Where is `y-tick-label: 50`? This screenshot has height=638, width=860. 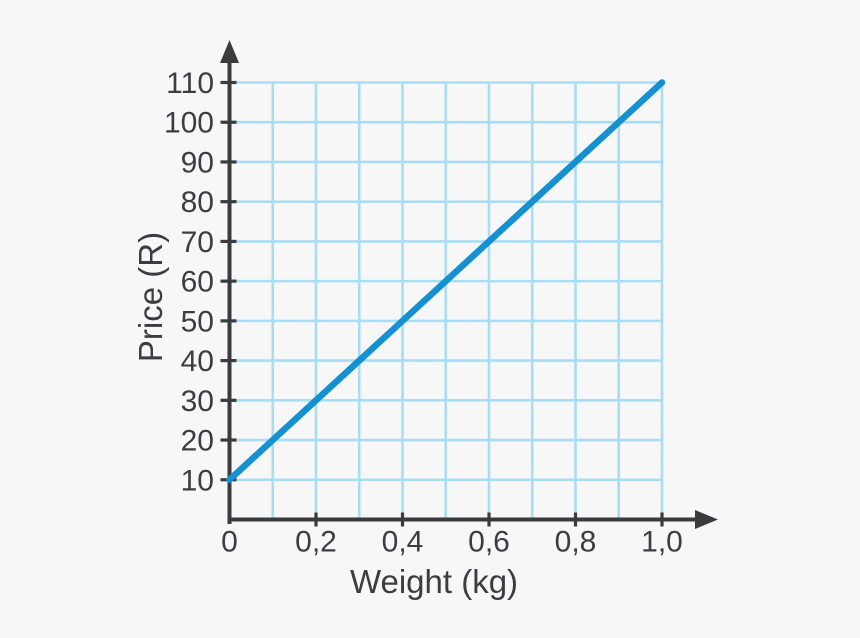 y-tick-label: 50 is located at coordinates (197, 321).